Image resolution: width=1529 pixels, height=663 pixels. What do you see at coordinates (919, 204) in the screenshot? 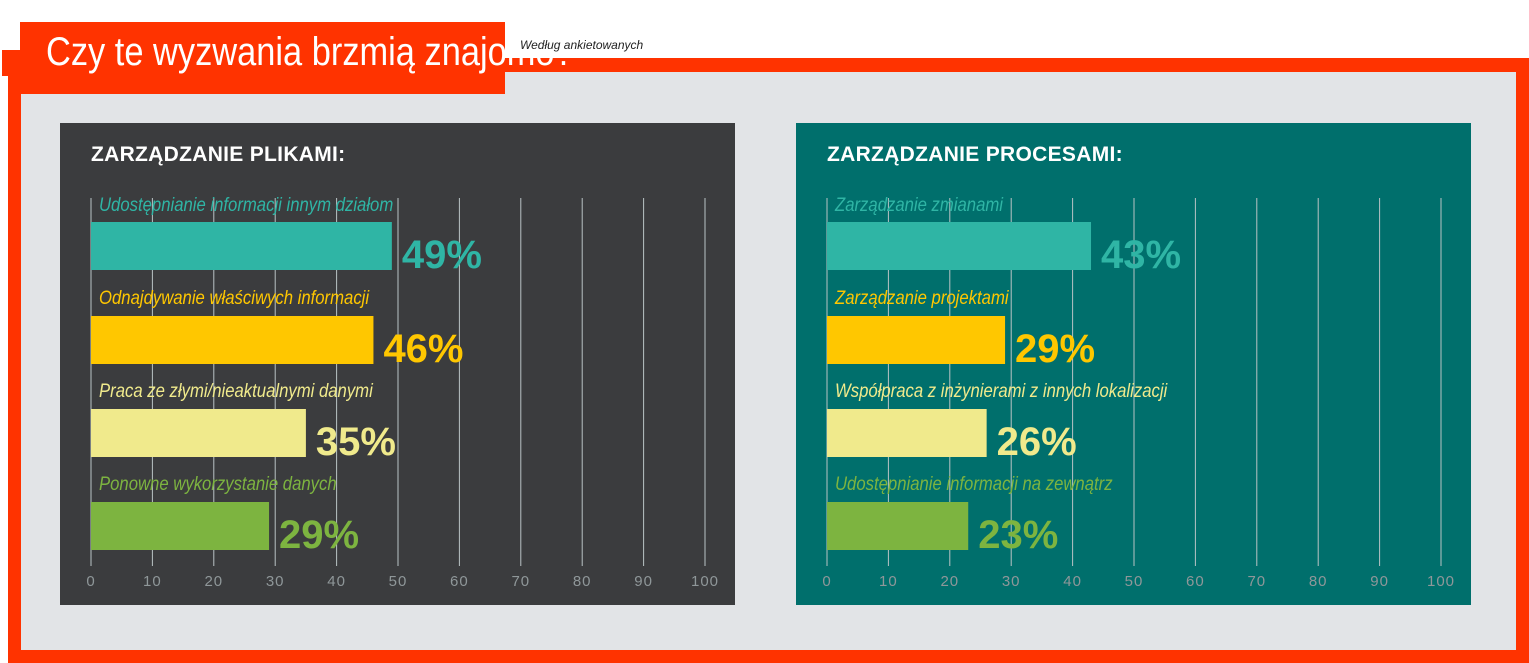
I see `category-label: Zarządzanie zmianami` at bounding box center [919, 204].